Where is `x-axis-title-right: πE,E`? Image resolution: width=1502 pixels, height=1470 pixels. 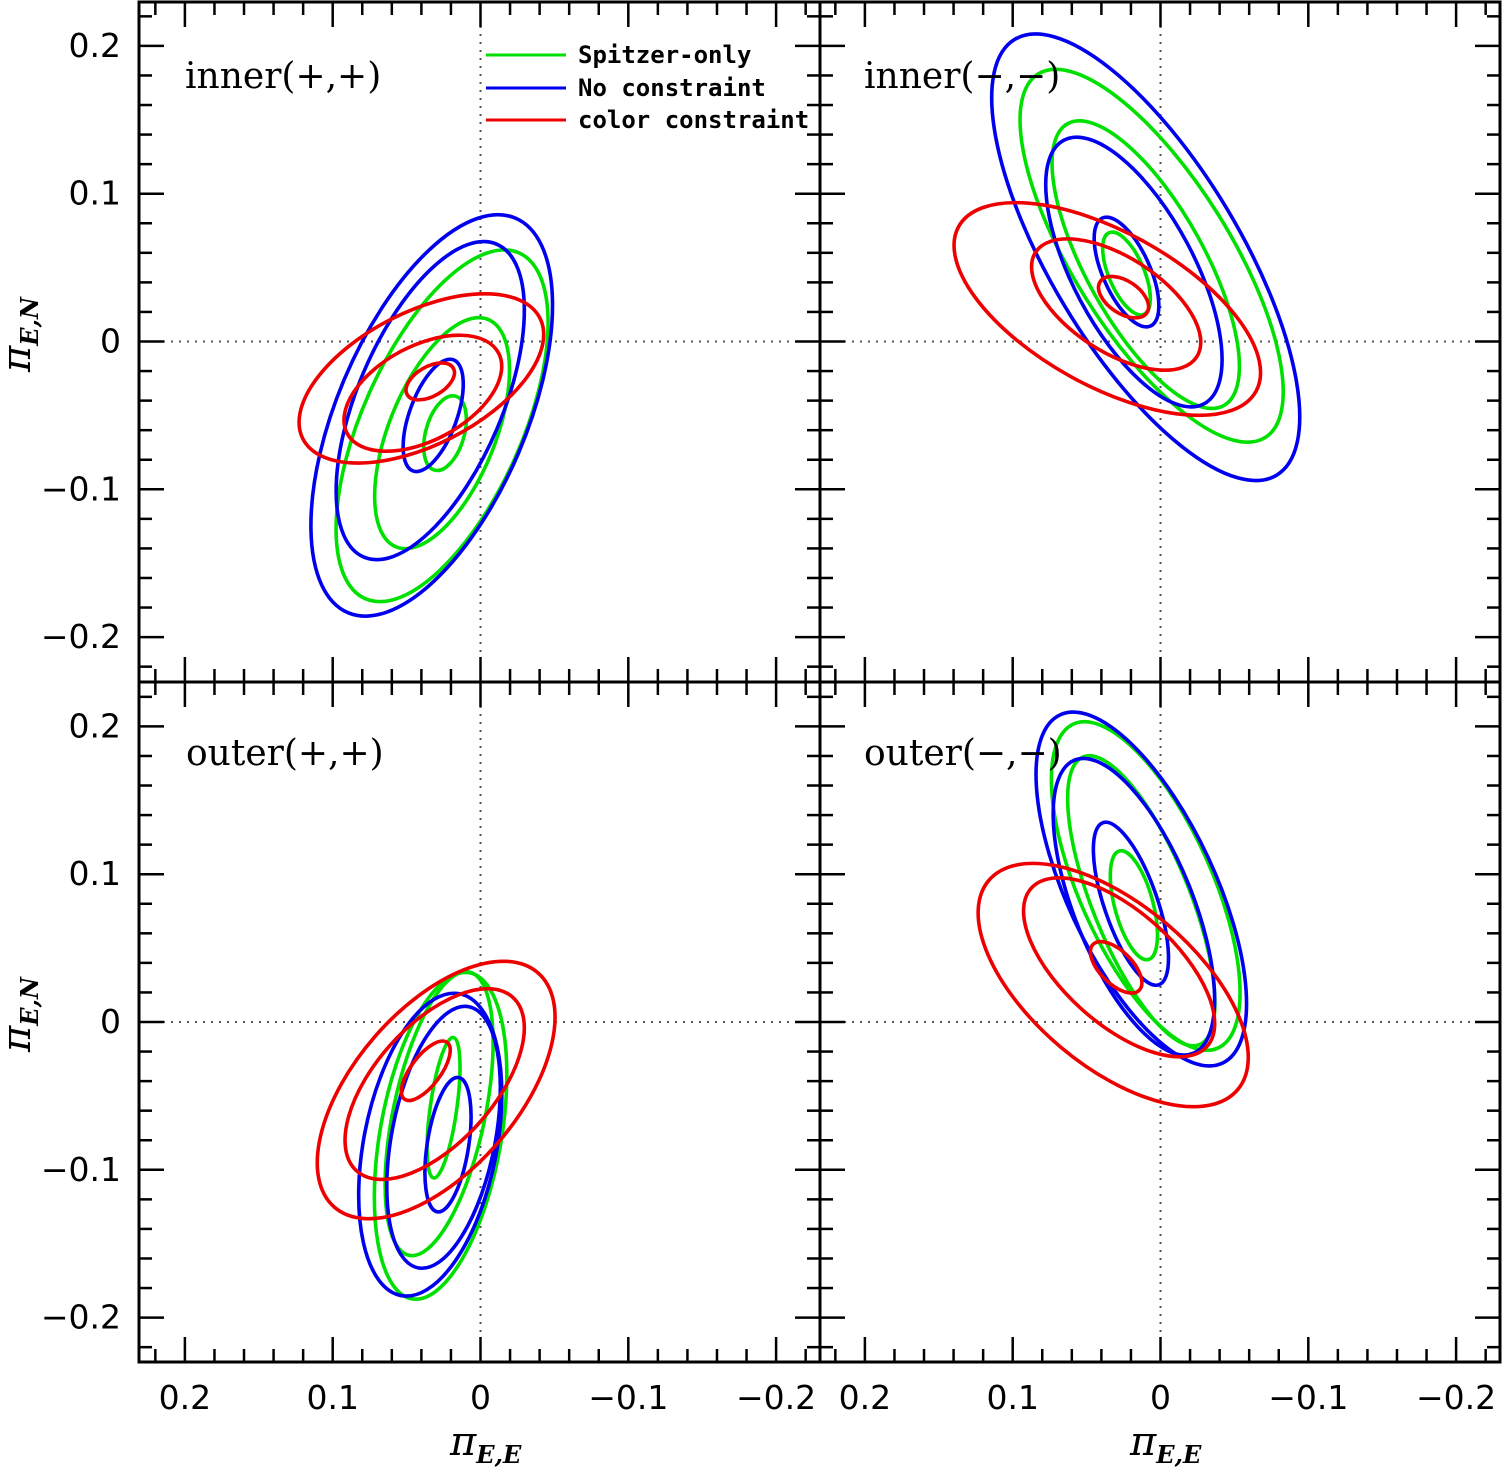 x-axis-title-right: πE,E is located at coordinates (1165, 1444).